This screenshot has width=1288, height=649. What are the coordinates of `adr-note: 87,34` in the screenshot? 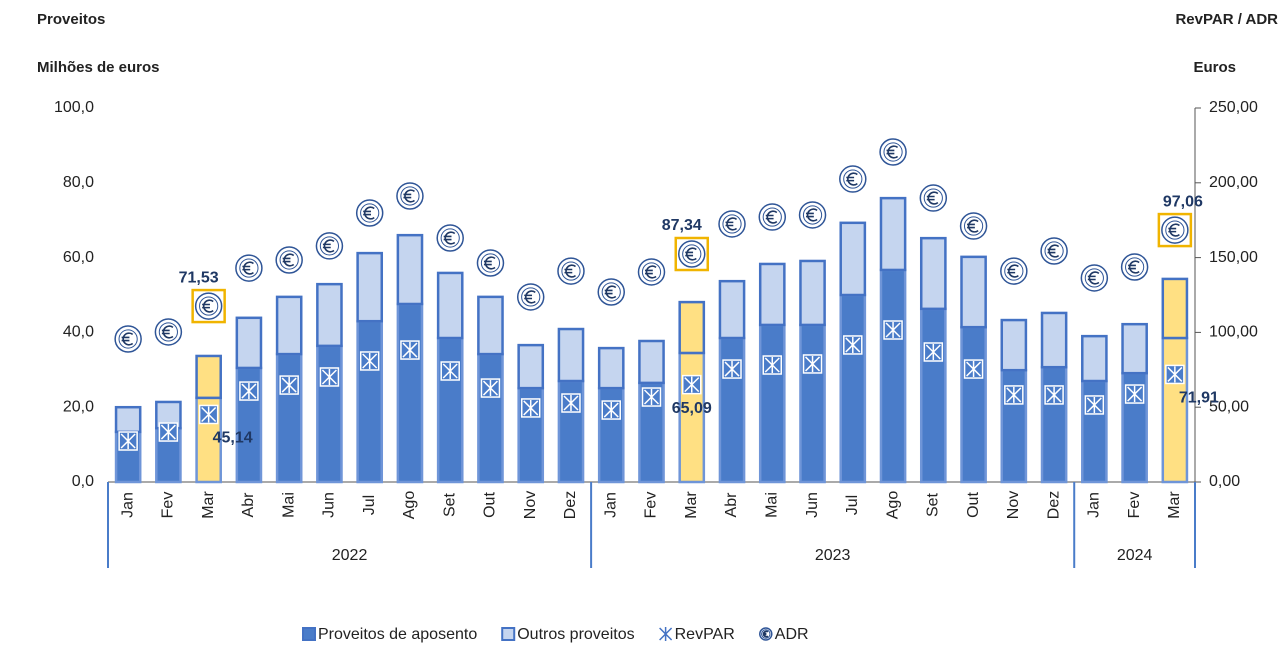 It's located at (682, 225).